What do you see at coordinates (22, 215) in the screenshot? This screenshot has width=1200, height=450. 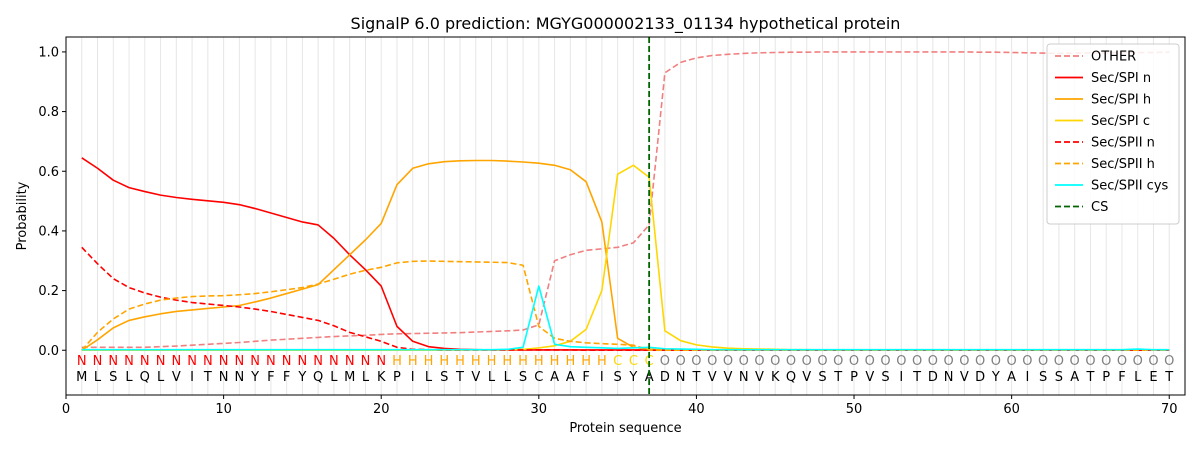 I see `y-axis-title: Probability` at bounding box center [22, 215].